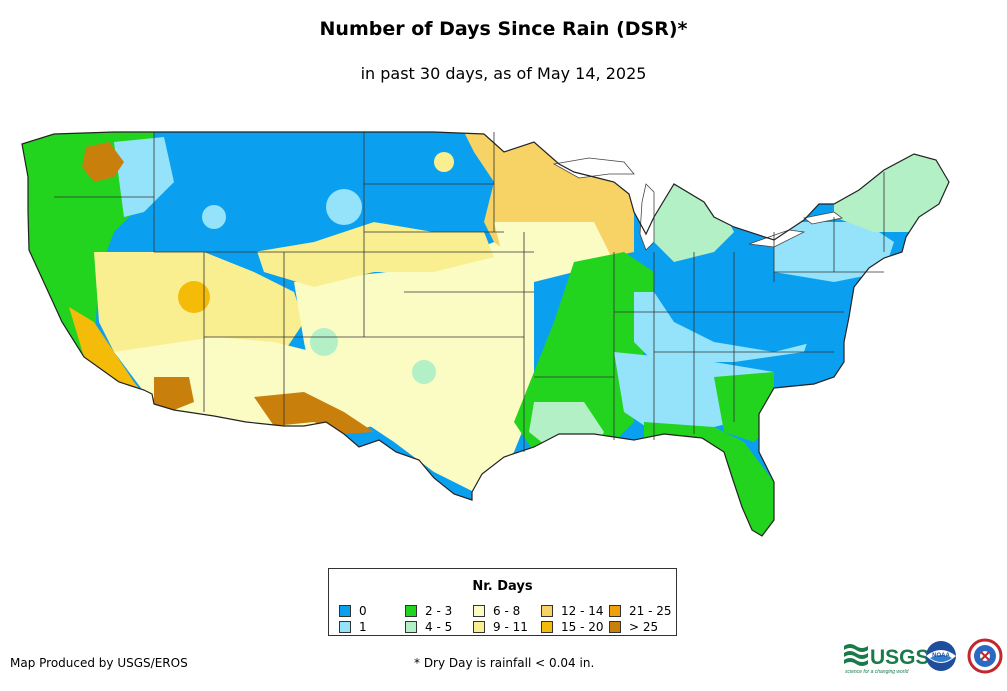 Image resolution: width=1007 pixels, height=691 pixels. I want to click on usgs-logo: USGS science for a changing world, so click(887, 659).